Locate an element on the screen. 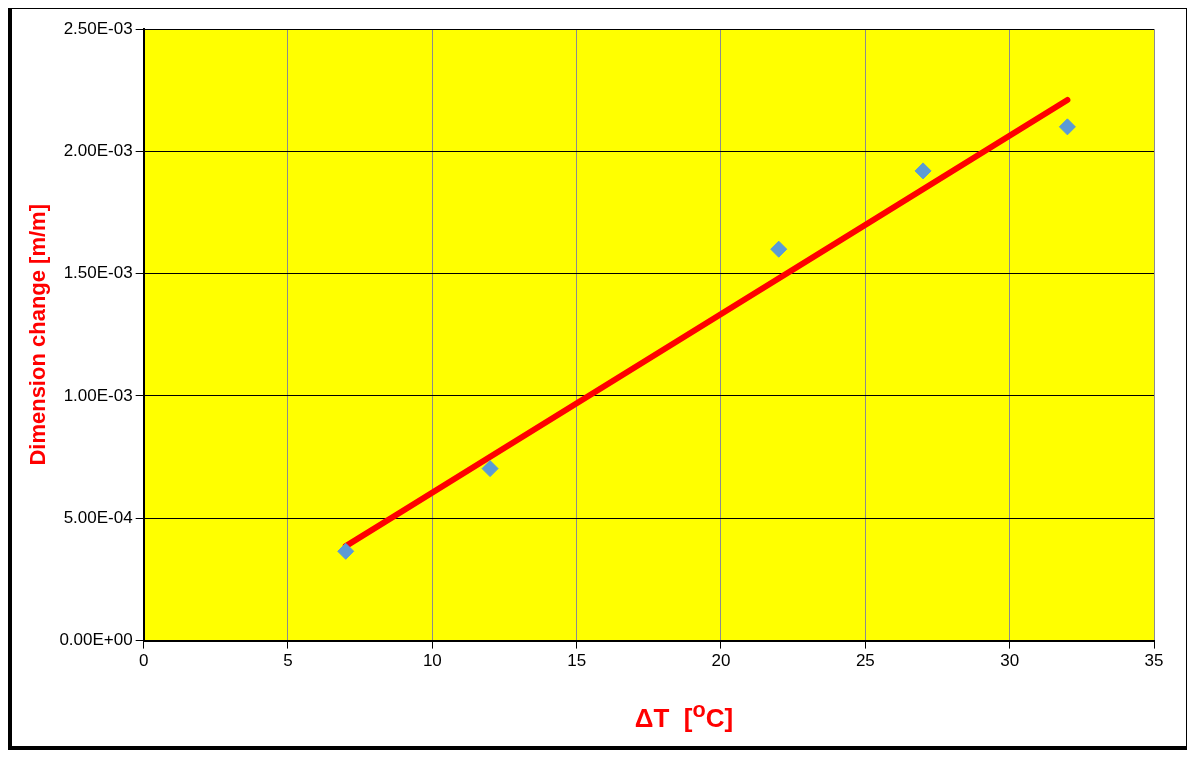 The width and height of the screenshot is (1195, 758). x-tick-label: 35 is located at coordinates (1154, 661).